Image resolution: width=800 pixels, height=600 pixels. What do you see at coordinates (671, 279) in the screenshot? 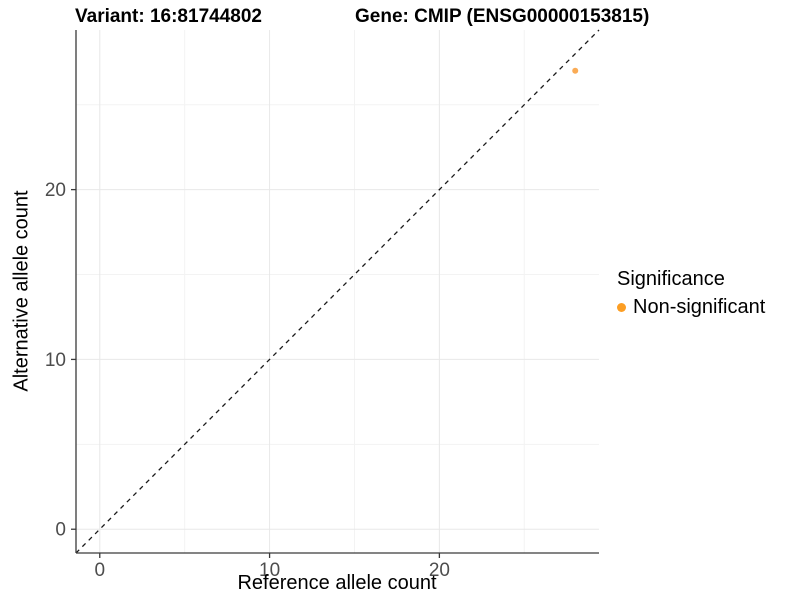
I see `legend-title: Significance` at bounding box center [671, 279].